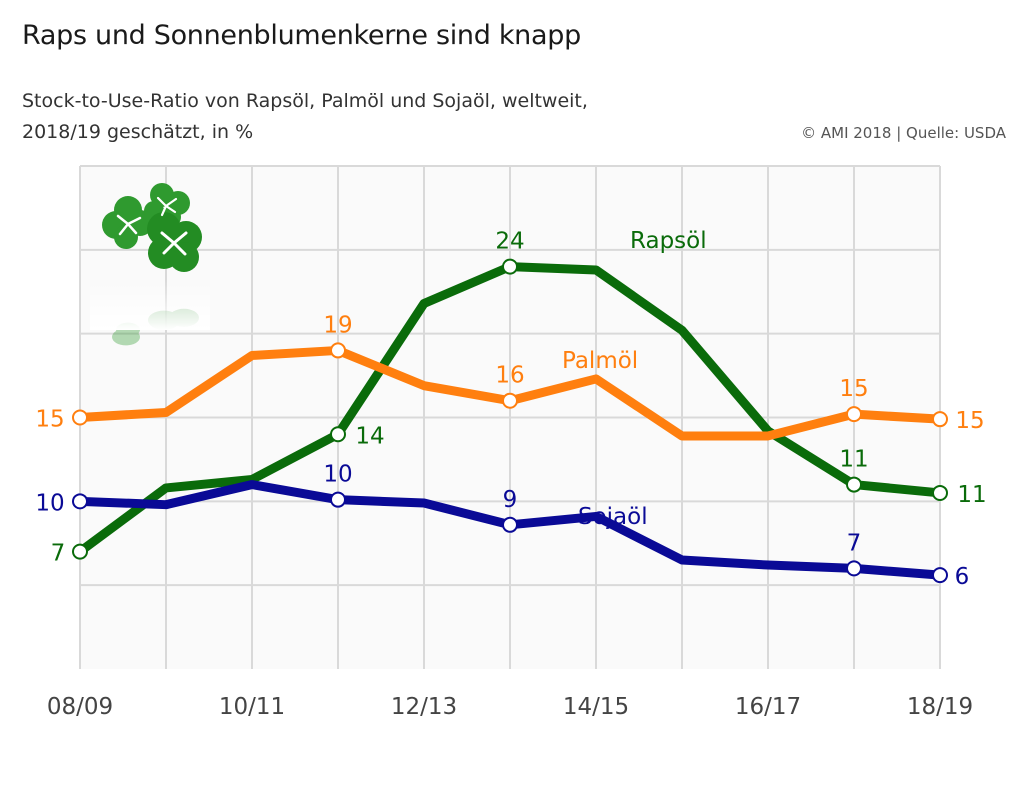 The width and height of the screenshot is (1024, 792). I want to click on series-name-rapsoel: Rapsöl, so click(668, 241).